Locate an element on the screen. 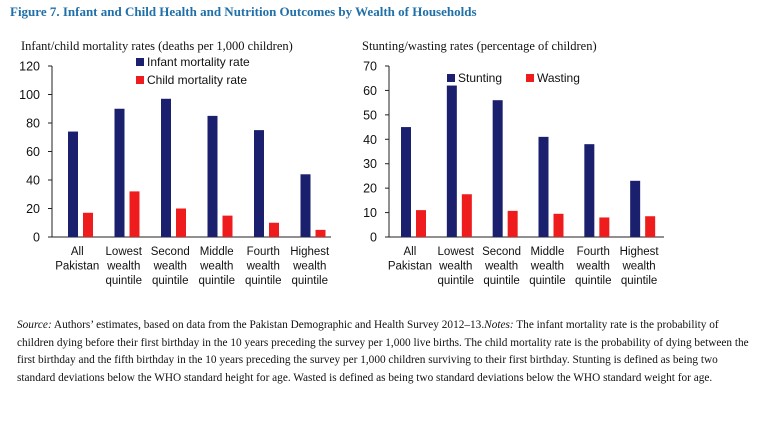  y-tick-label: 120 is located at coordinates (29, 67).